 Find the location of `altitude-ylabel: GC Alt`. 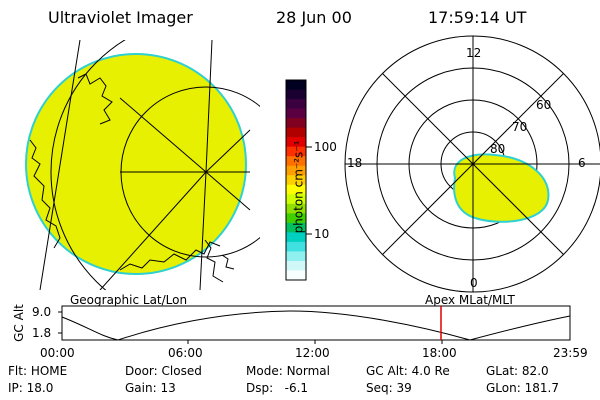

altitude-ylabel: GC Alt is located at coordinates (18, 323).